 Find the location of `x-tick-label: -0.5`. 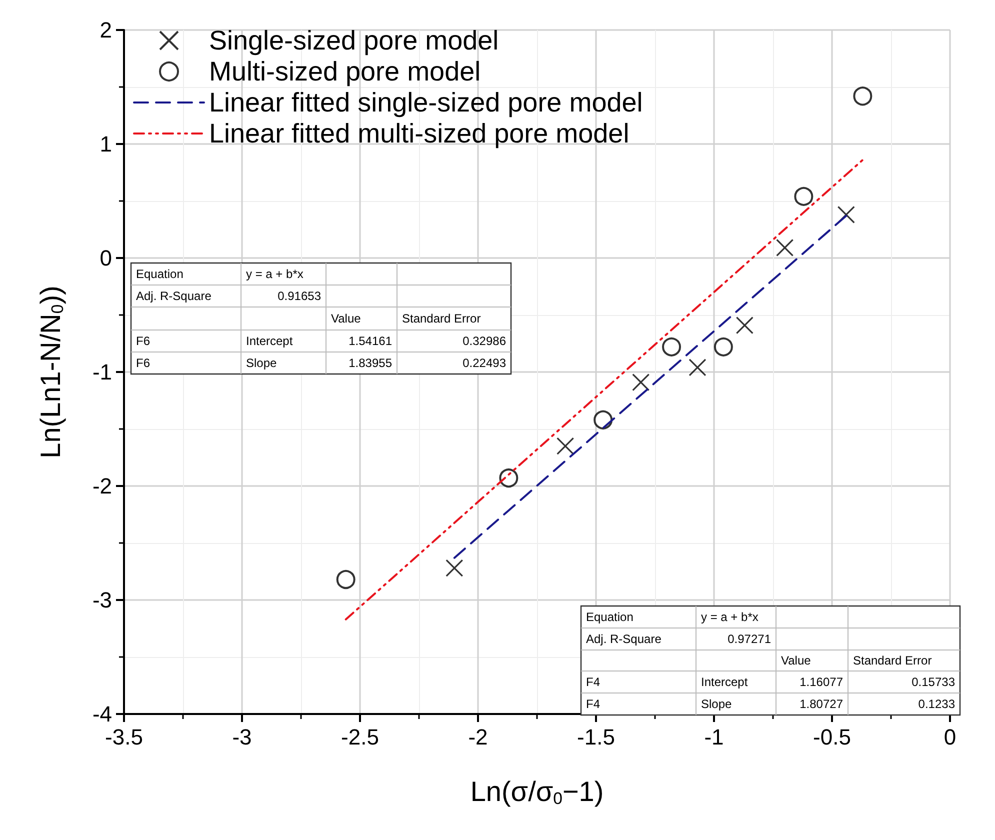

x-tick-label: -0.5 is located at coordinates (832, 737).